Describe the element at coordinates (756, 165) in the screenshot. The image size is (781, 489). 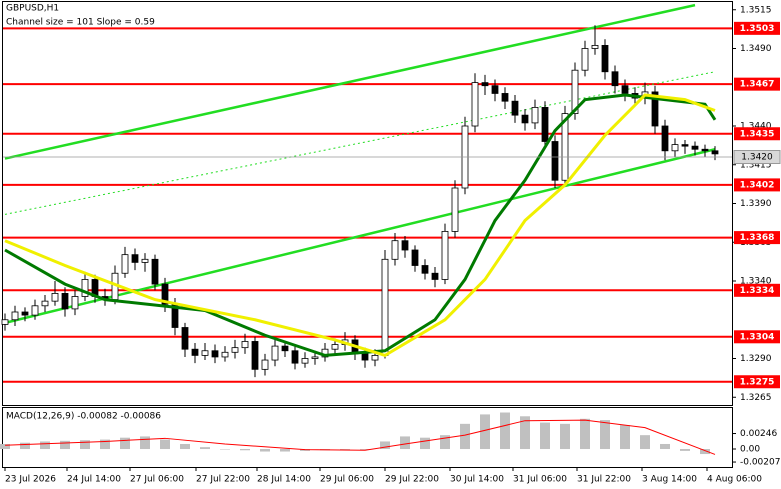
I see `y-tick-label: 1.3415` at that location.